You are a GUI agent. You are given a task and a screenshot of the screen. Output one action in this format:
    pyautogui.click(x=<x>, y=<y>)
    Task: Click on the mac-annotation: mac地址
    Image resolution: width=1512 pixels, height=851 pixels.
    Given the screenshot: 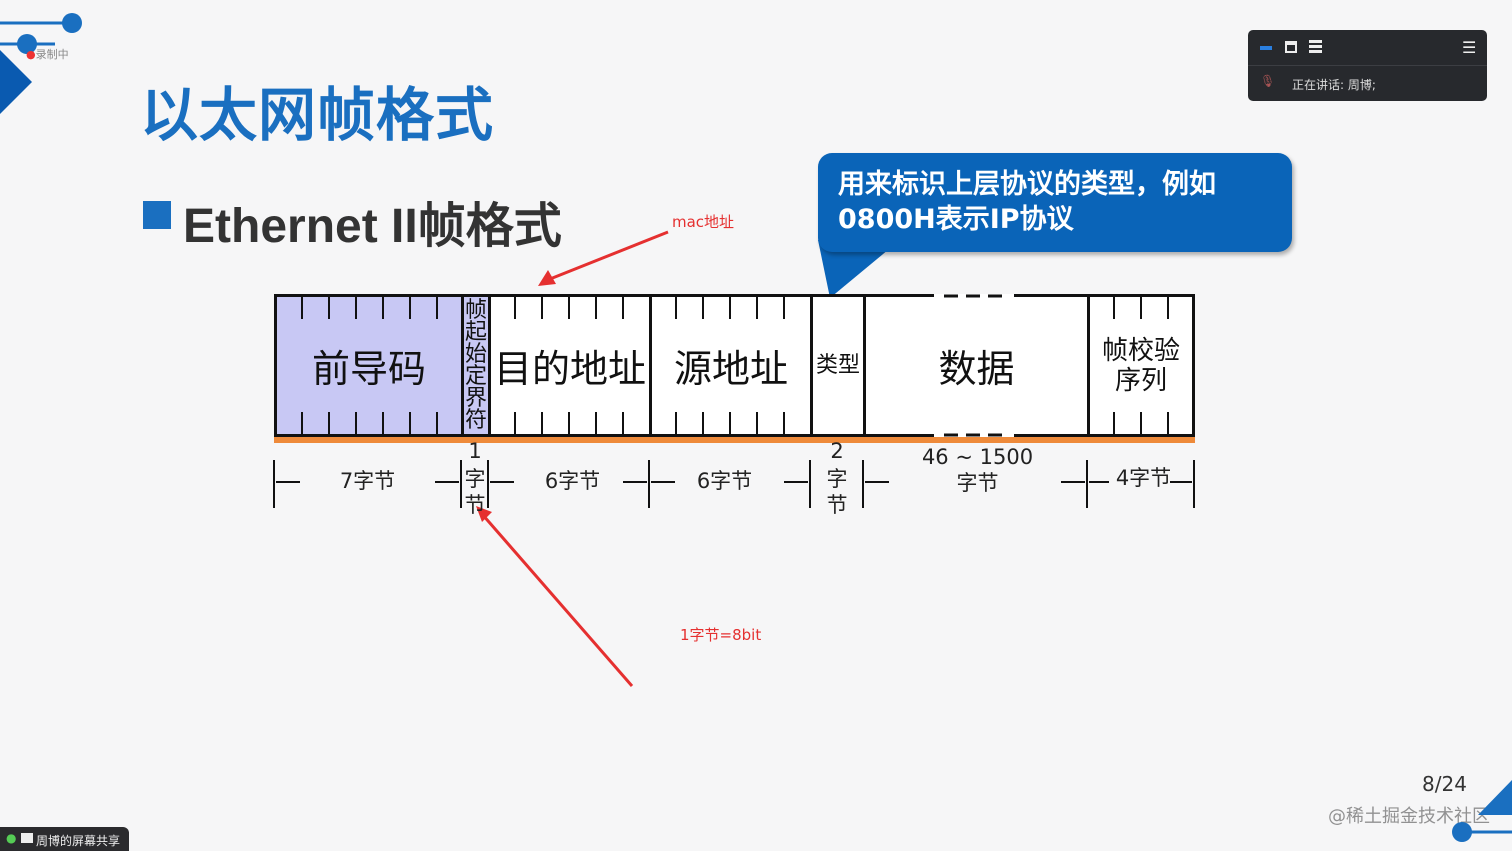 What is the action you would take?
    pyautogui.click(x=703, y=222)
    